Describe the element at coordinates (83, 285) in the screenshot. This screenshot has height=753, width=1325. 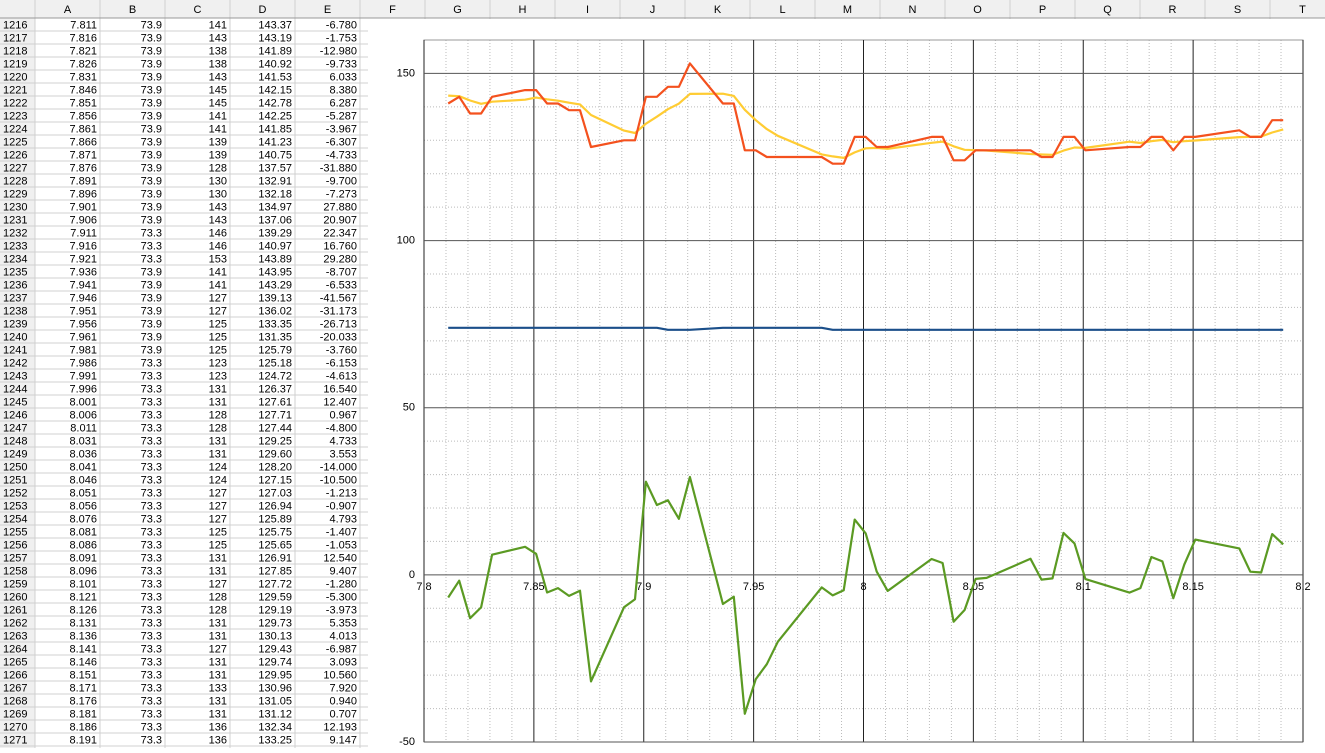
I see `cell: 7.941` at that location.